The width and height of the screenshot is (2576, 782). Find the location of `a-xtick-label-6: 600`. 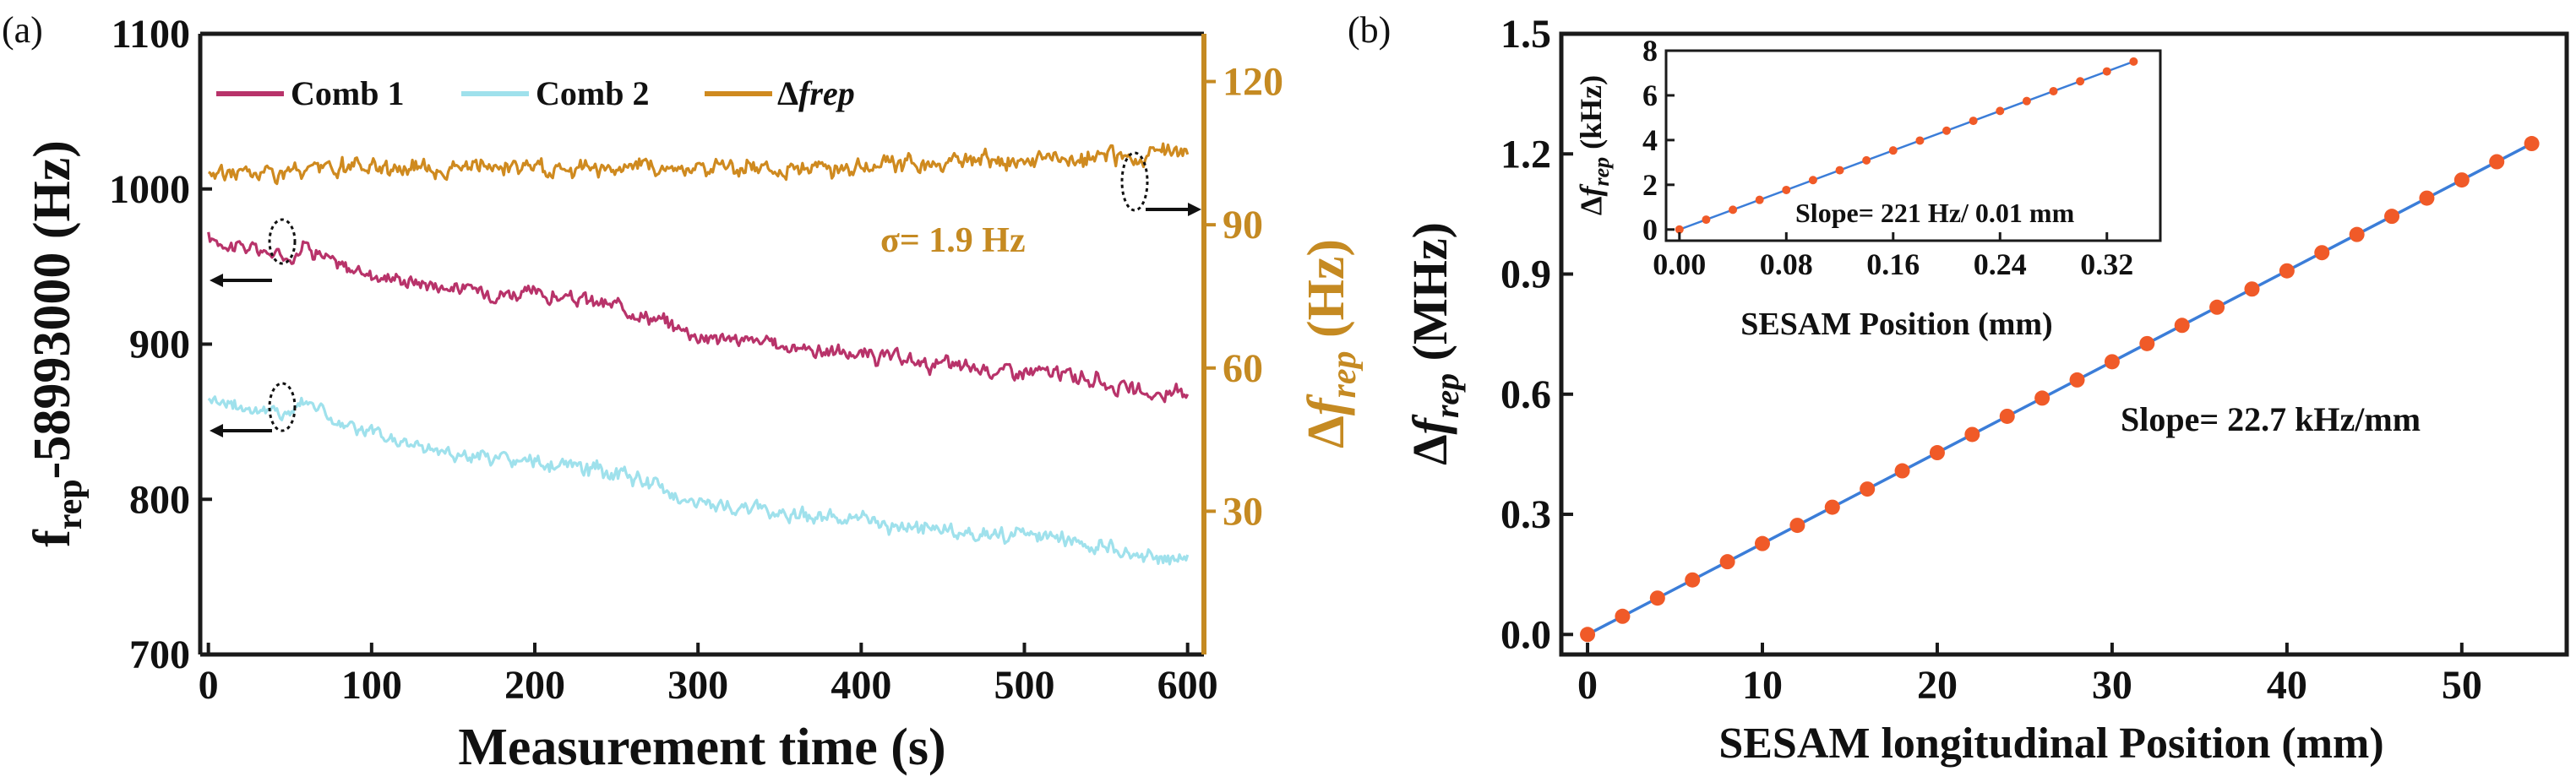

a-xtick-label-6: 600 is located at coordinates (1187, 685).